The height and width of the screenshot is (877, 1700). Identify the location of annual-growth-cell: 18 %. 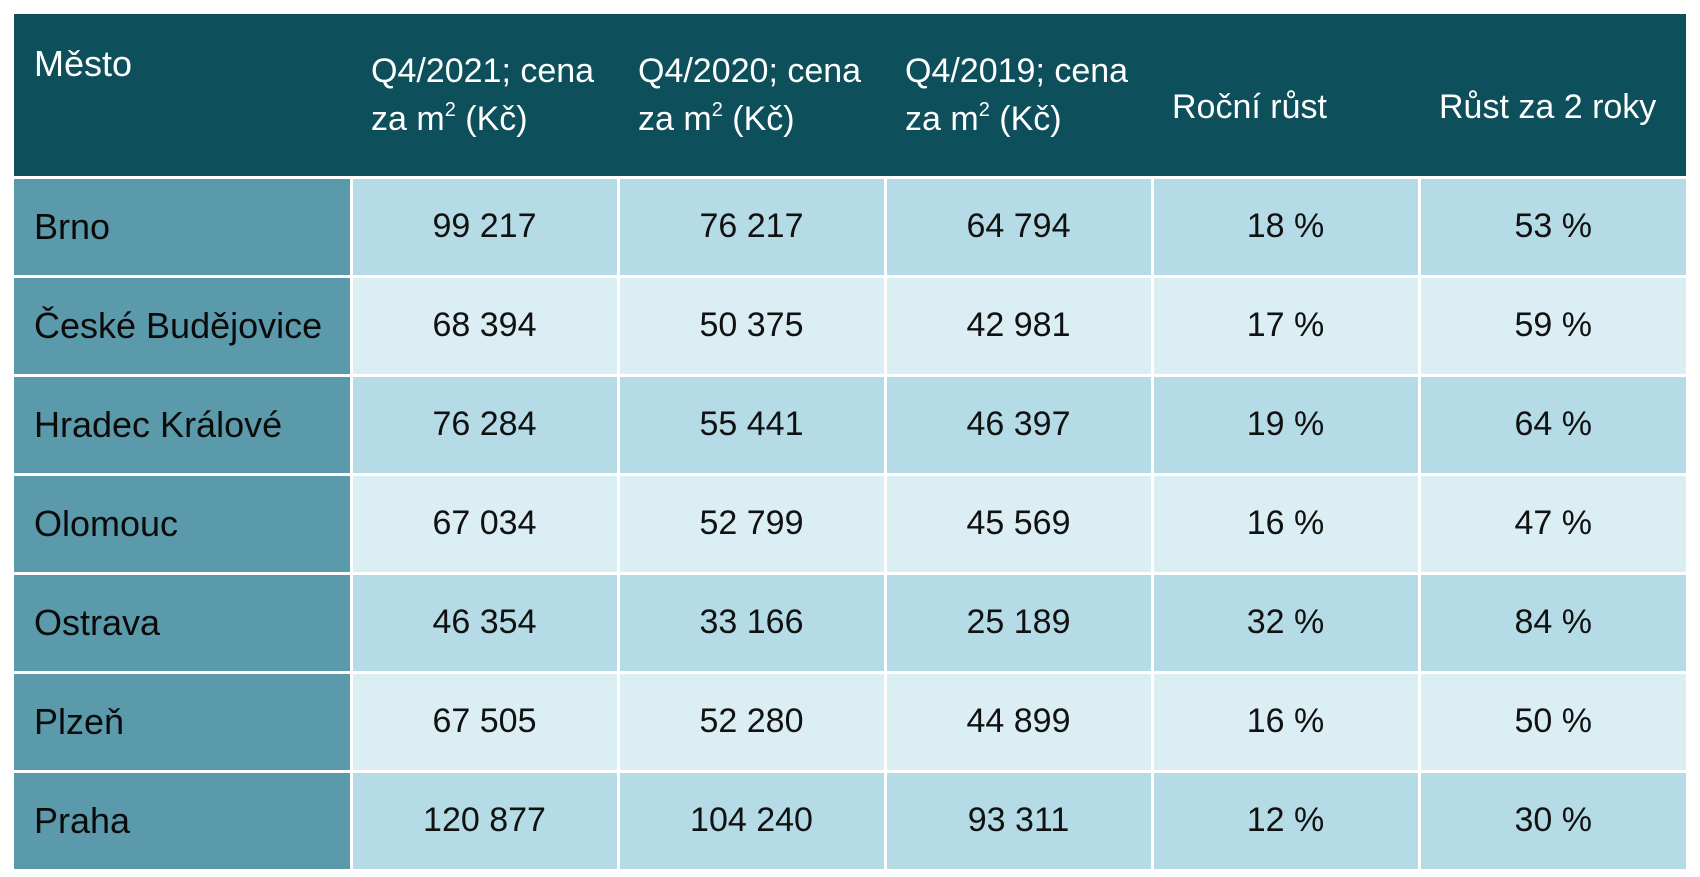
(1285, 226).